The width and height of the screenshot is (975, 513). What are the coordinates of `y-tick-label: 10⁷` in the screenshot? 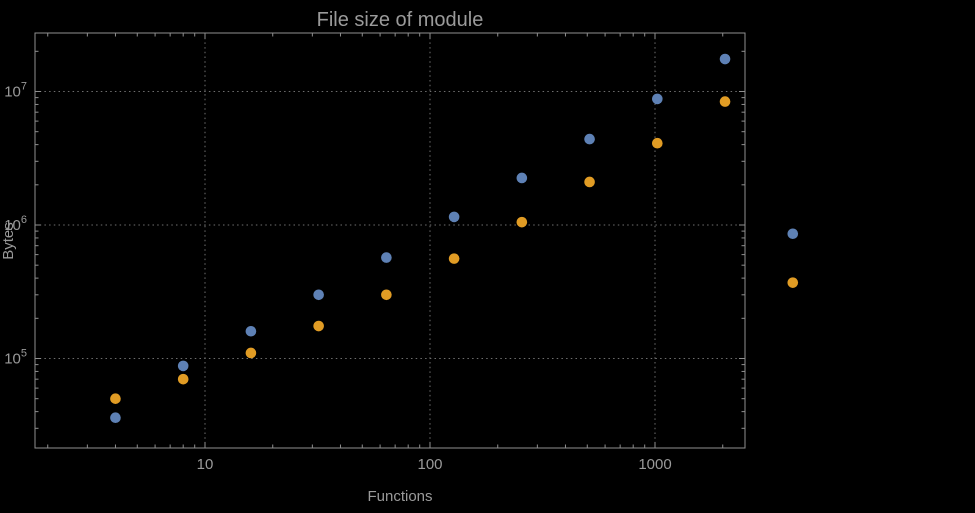 It's located at (15, 91).